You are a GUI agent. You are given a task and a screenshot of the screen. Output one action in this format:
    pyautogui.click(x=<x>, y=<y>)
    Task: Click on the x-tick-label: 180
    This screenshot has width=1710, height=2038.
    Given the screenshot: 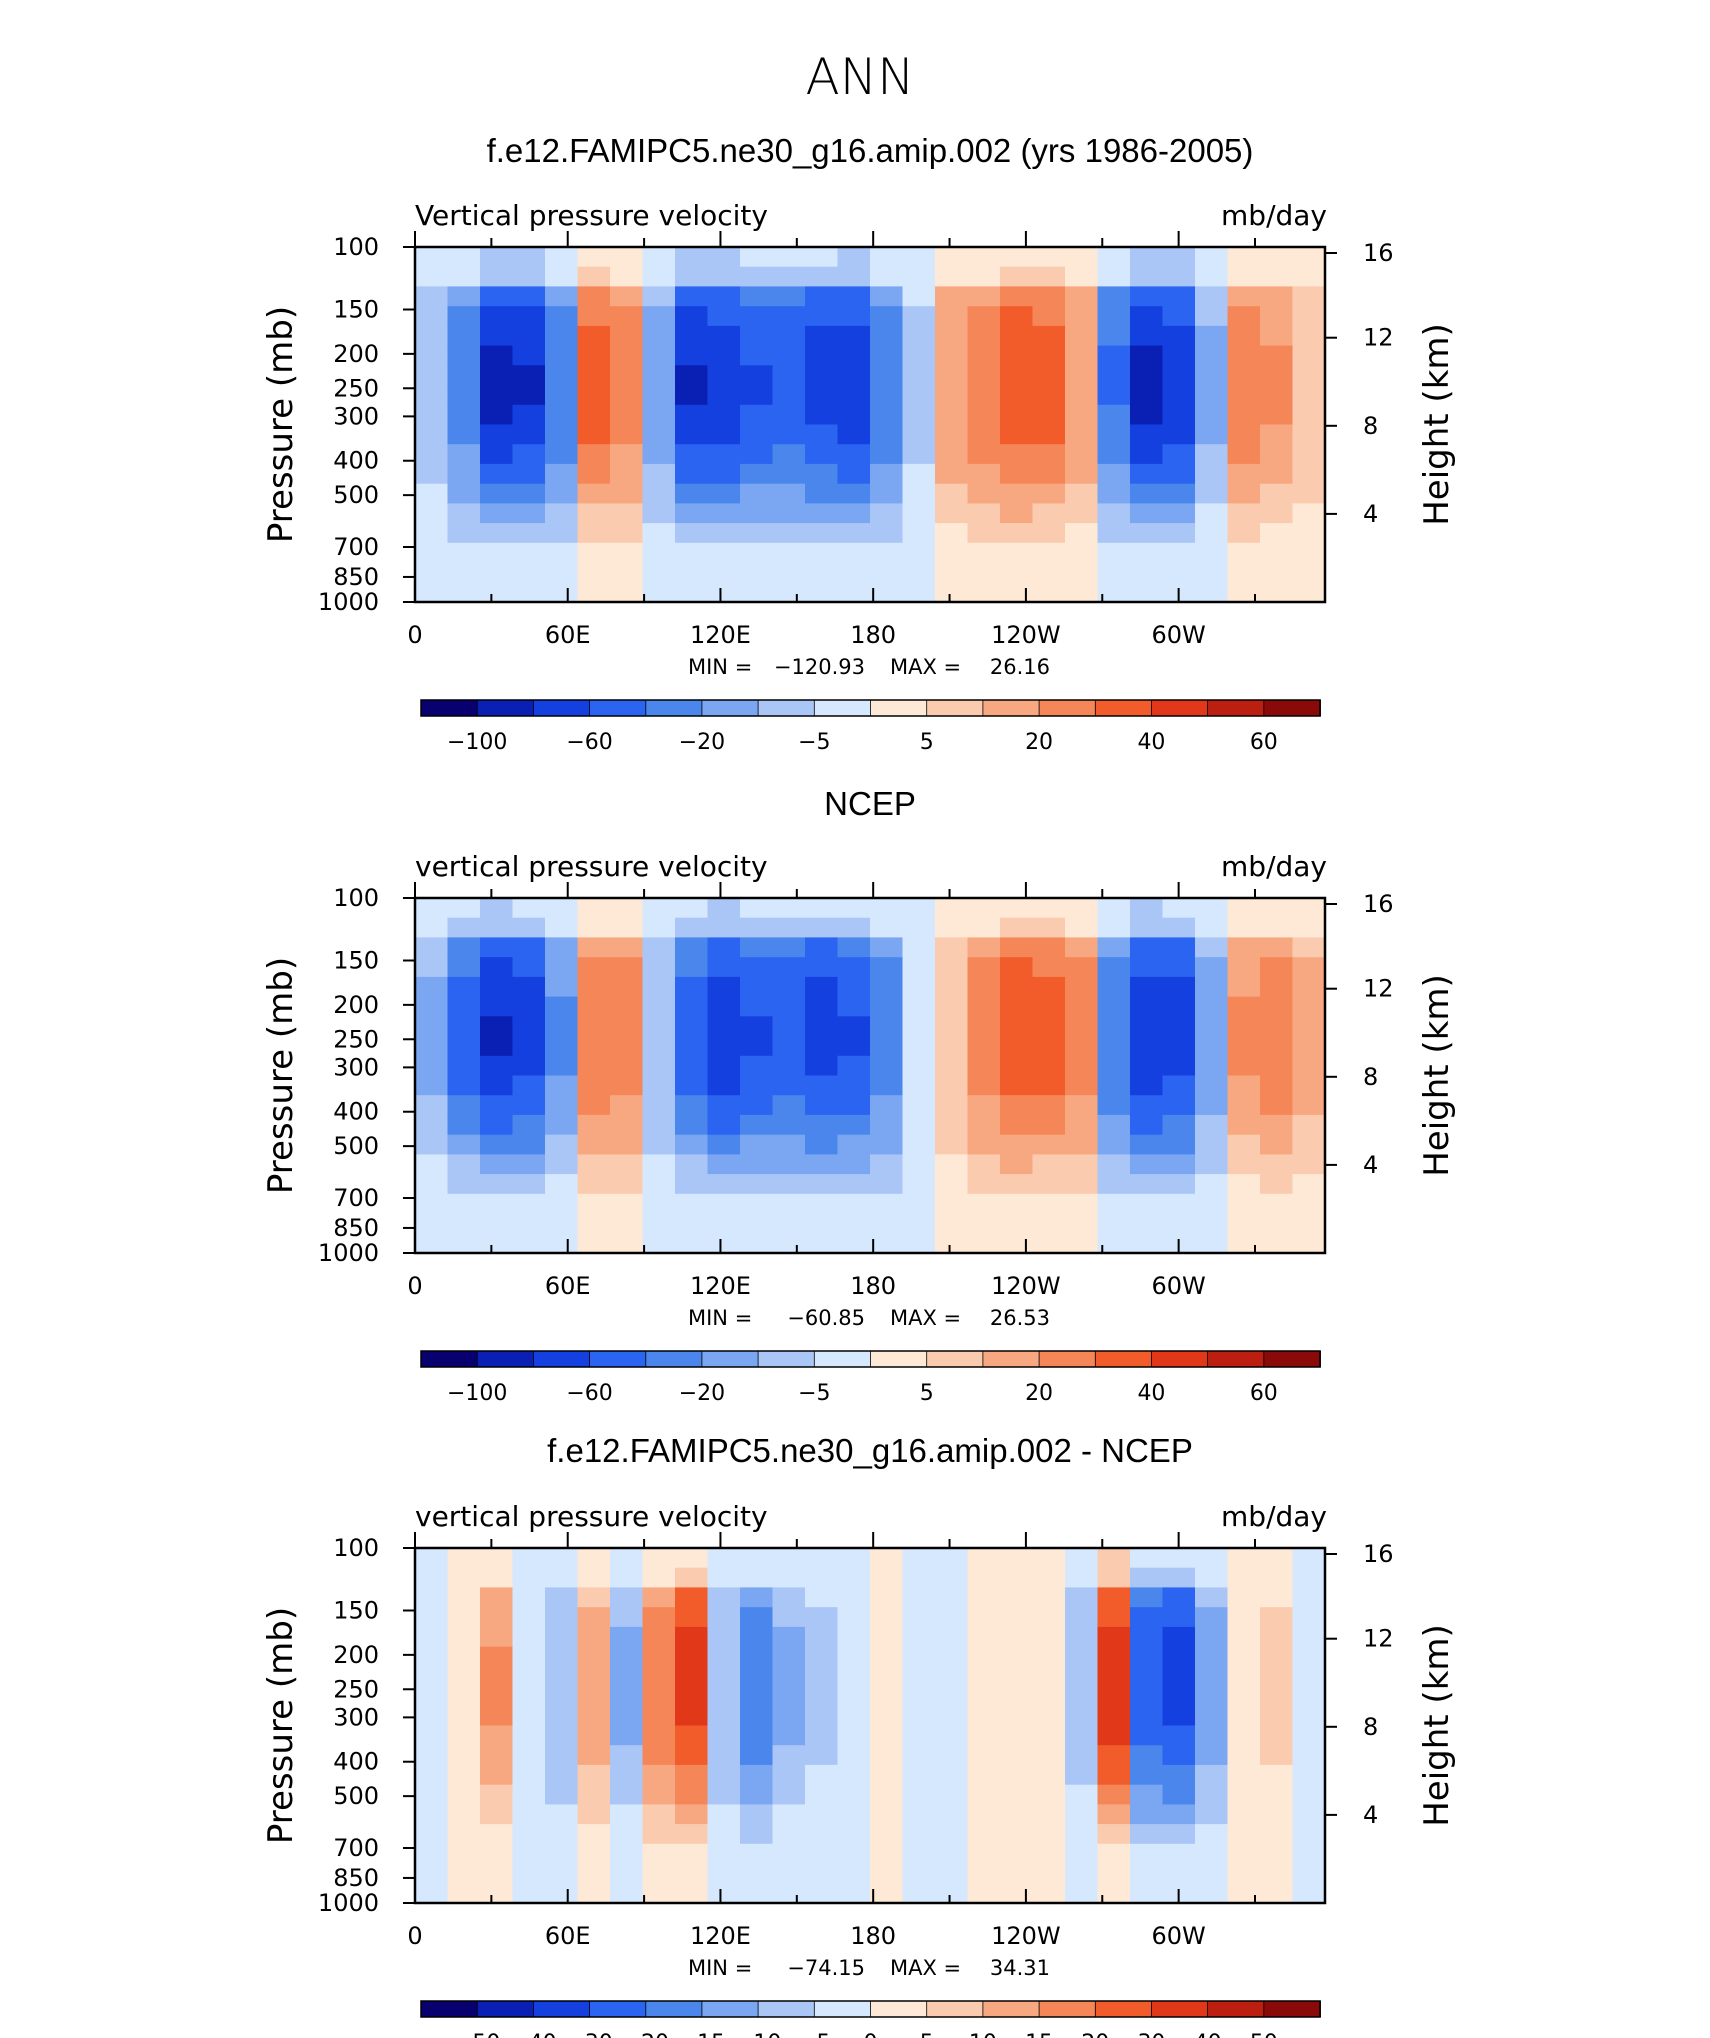 What is the action you would take?
    pyautogui.click(x=873, y=1936)
    